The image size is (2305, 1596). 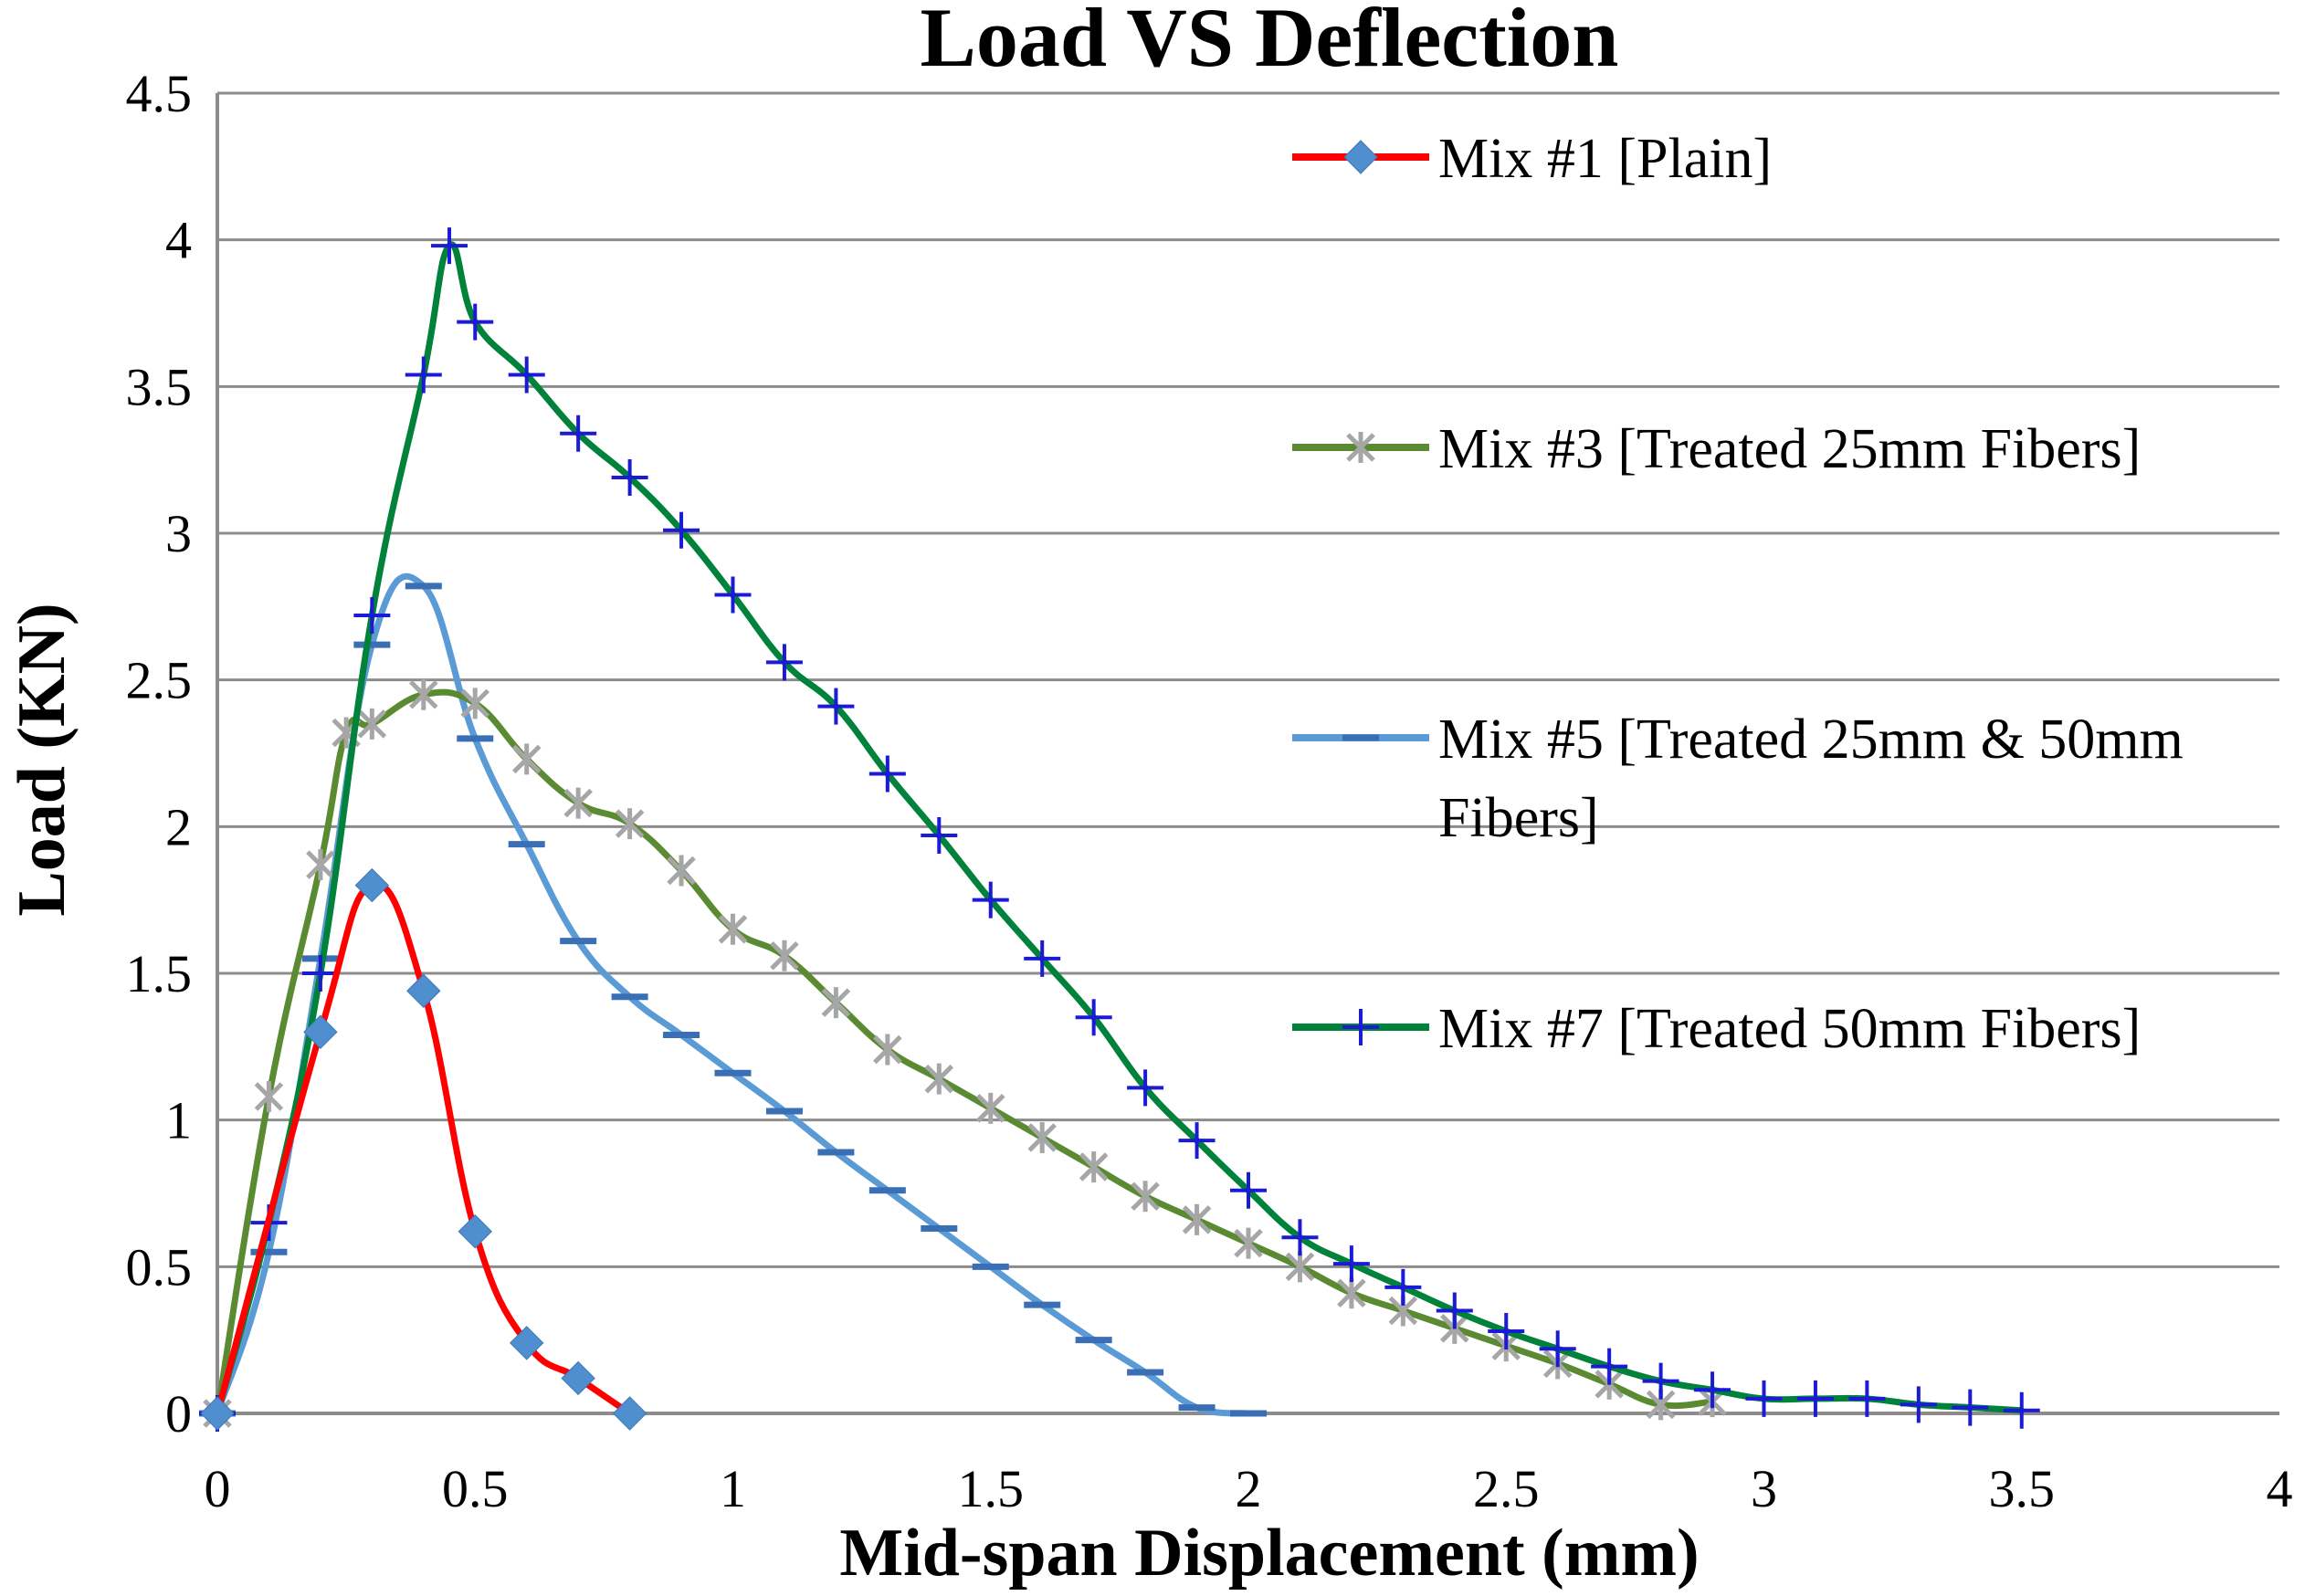 What do you see at coordinates (1789, 449) in the screenshot?
I see `legend-label: Mix #3 [Treated 25mm Fibers]` at bounding box center [1789, 449].